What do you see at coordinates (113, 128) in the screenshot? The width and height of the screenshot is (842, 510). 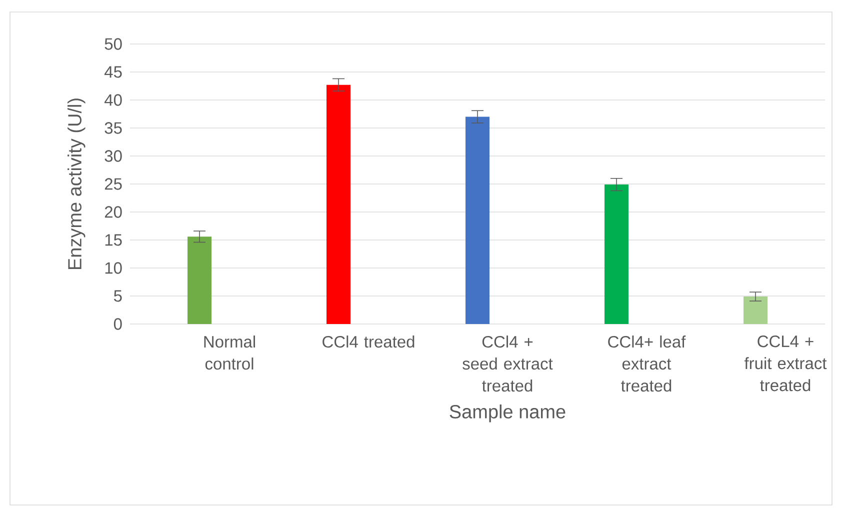 I see `y-tick-label: 35` at bounding box center [113, 128].